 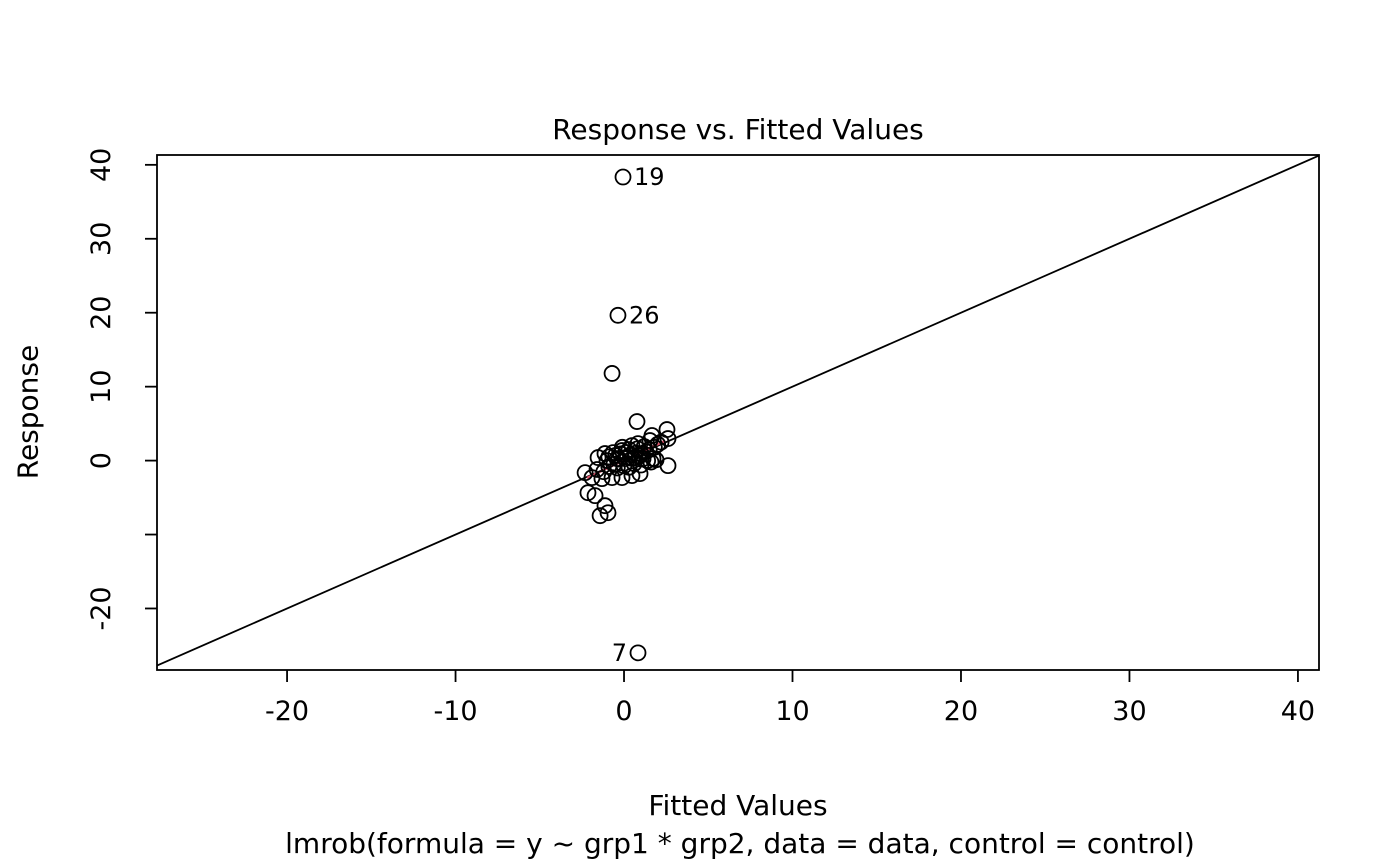 I want to click on x-tick-label: 0, so click(x=623, y=711).